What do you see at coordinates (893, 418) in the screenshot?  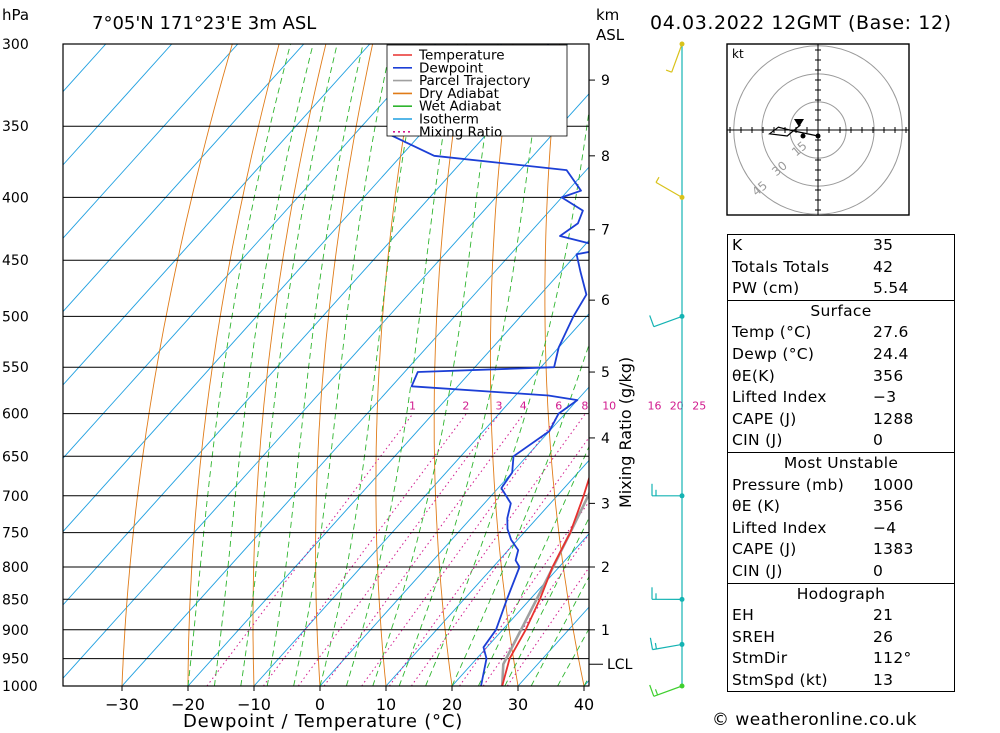 I see `index-value: 1288` at bounding box center [893, 418].